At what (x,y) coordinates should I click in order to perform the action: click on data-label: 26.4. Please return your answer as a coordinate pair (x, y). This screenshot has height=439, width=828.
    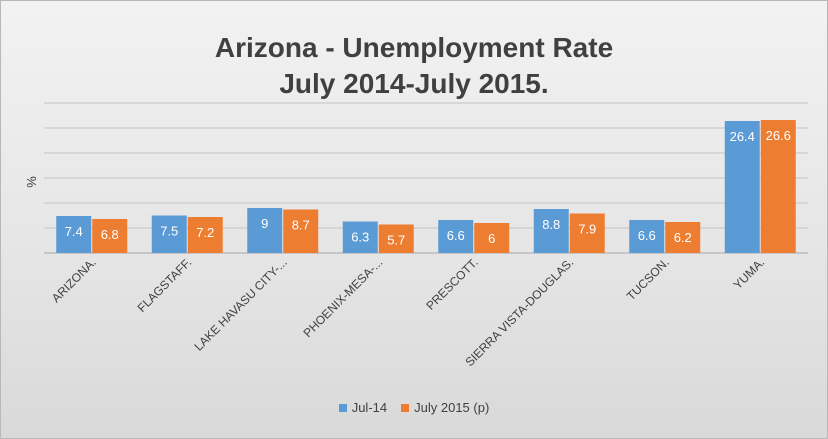
    Looking at the image, I should click on (742, 136).